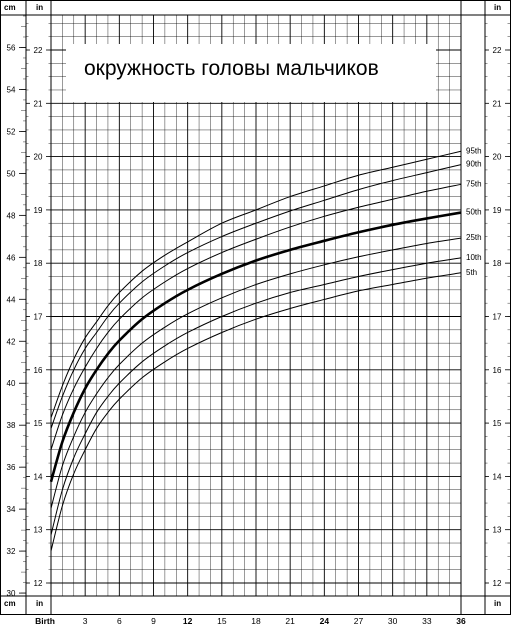 The height and width of the screenshot is (640, 515). Describe the element at coordinates (11, 593) in the screenshot. I see `cm-tick-label: 30` at that location.